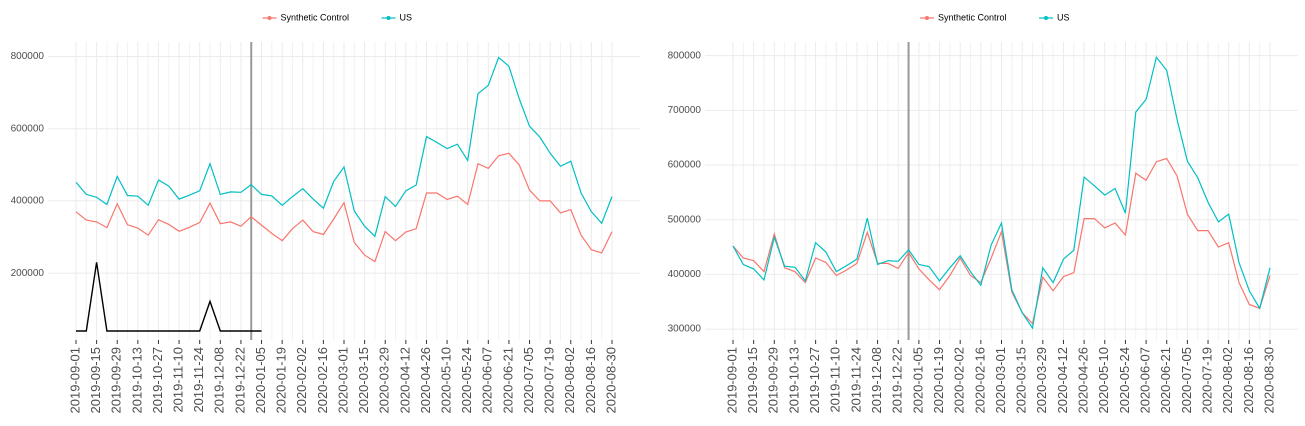  What do you see at coordinates (685, 110) in the screenshot?
I see `y-tick-label: 700000` at bounding box center [685, 110].